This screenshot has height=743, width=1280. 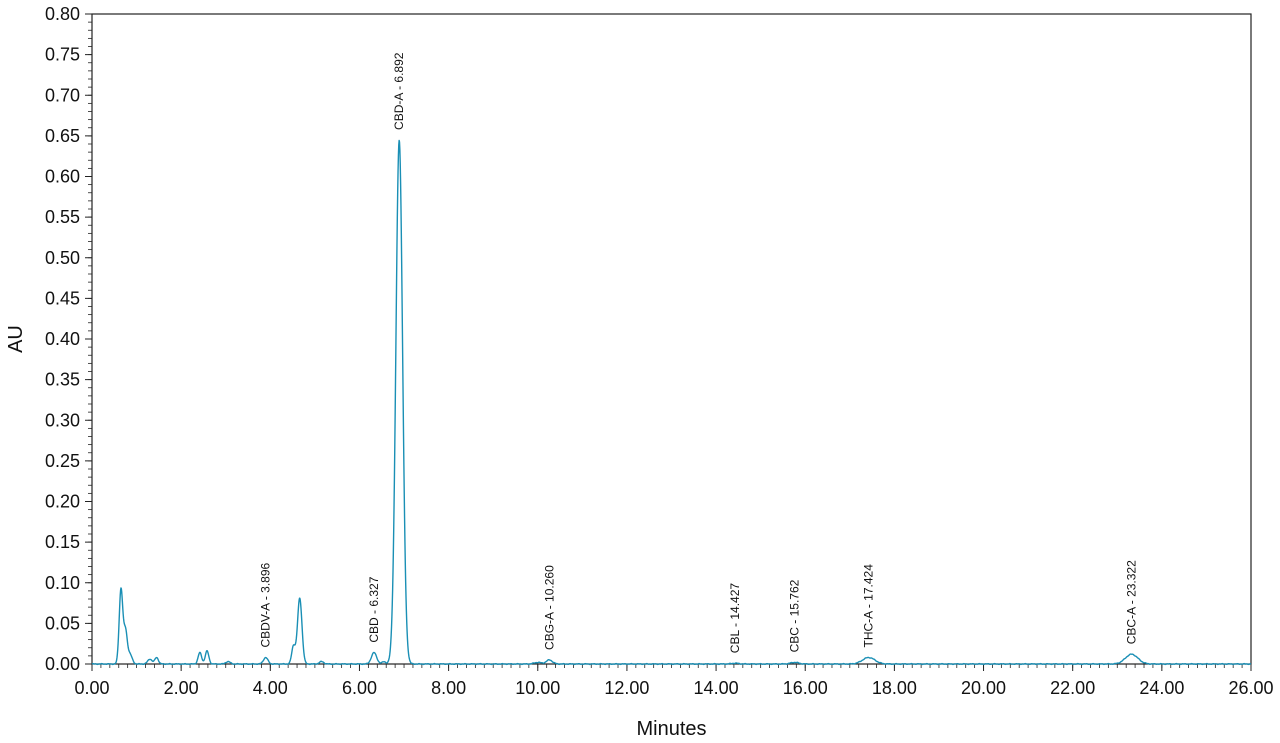 What do you see at coordinates (374, 609) in the screenshot?
I see `peak-label: CBD - 6.327` at bounding box center [374, 609].